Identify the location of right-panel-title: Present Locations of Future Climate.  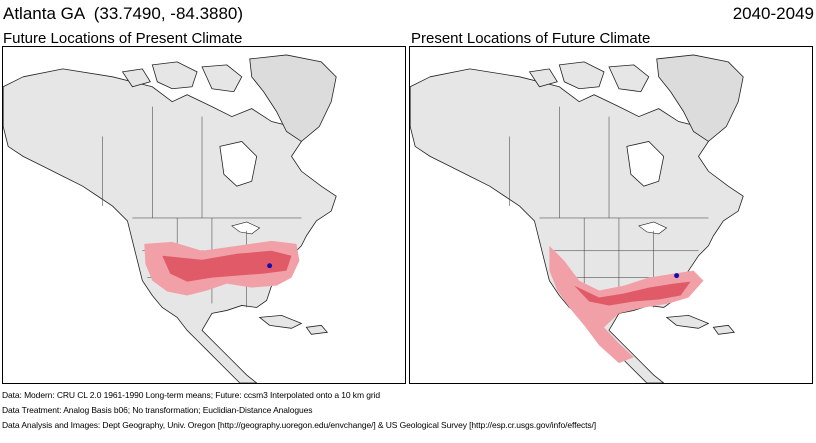
(531, 38).